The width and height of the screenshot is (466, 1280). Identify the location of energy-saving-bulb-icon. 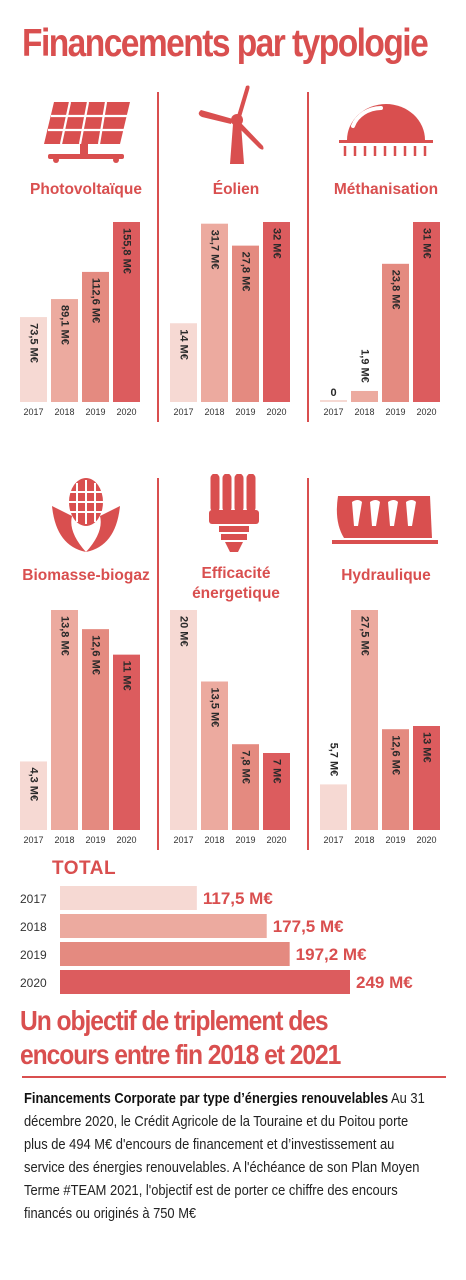
(234, 513).